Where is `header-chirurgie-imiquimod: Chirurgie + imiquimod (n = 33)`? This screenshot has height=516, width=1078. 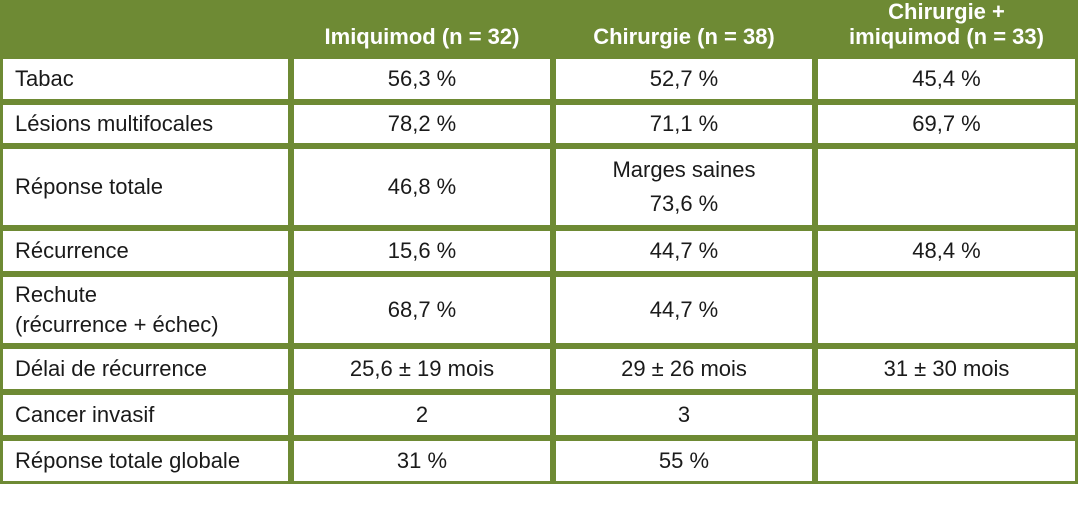
header-chirurgie-imiquimod: Chirurgie + imiquimod (n = 33) is located at coordinates (946, 28).